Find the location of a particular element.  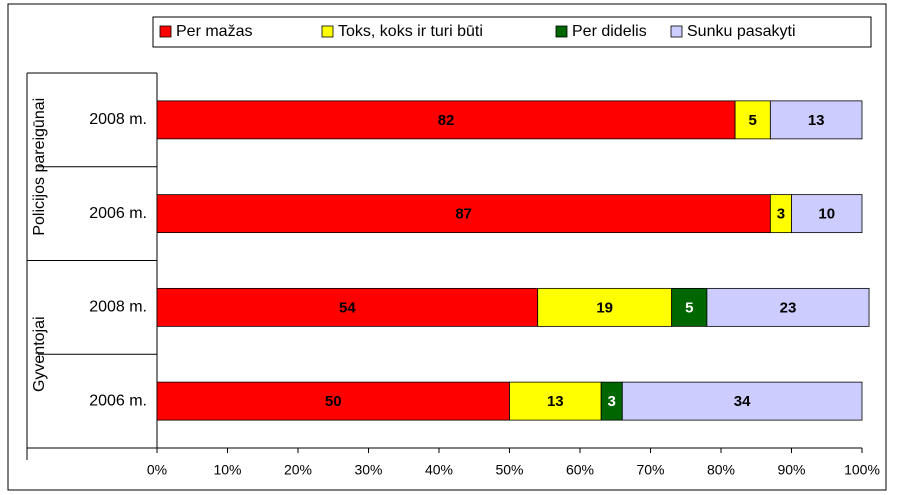

data-label: 50 is located at coordinates (333, 401).